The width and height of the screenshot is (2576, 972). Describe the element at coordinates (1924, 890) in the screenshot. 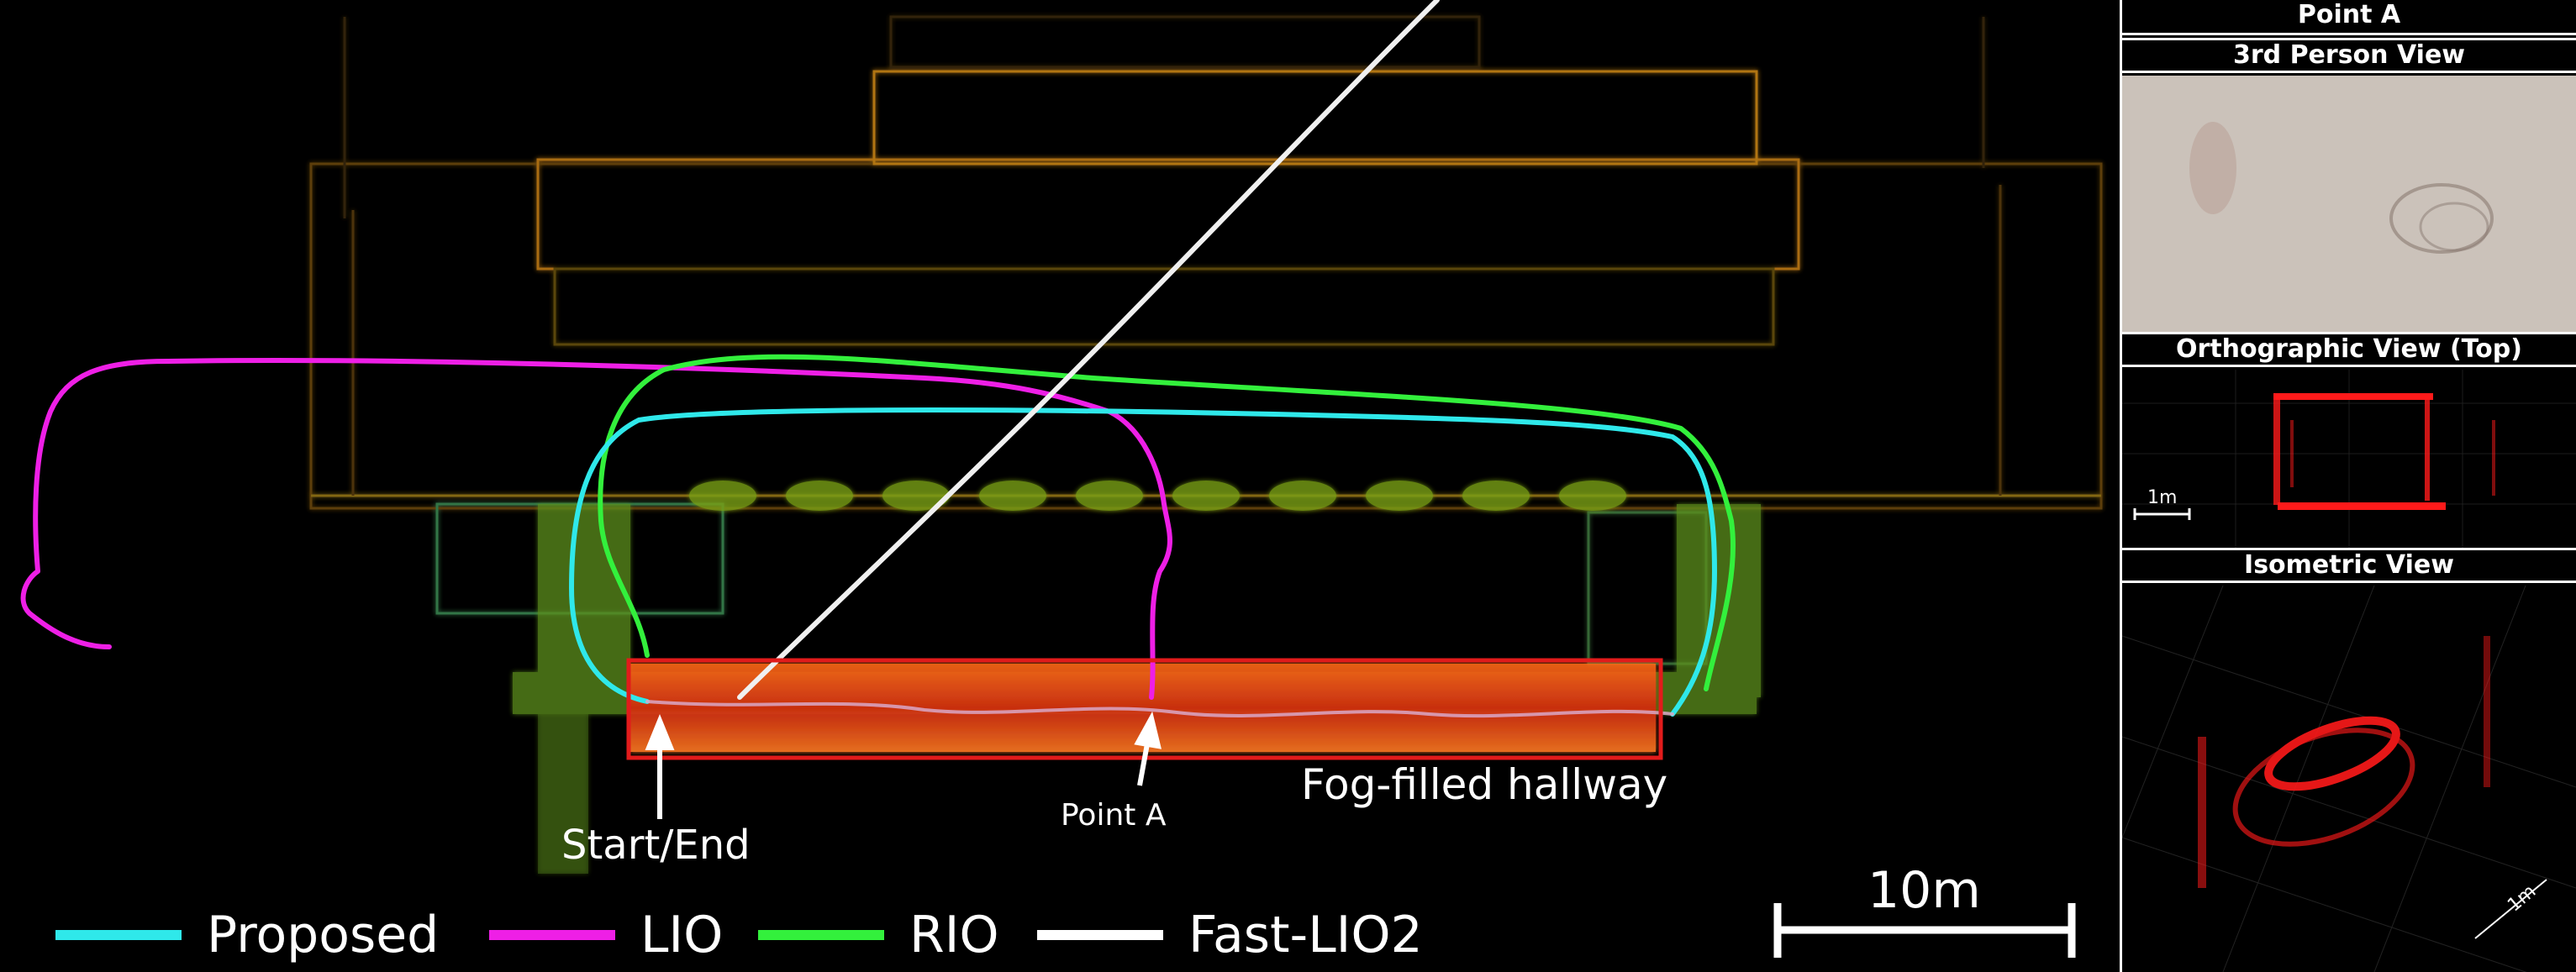

I see `scale-bar-label: 10m` at that location.